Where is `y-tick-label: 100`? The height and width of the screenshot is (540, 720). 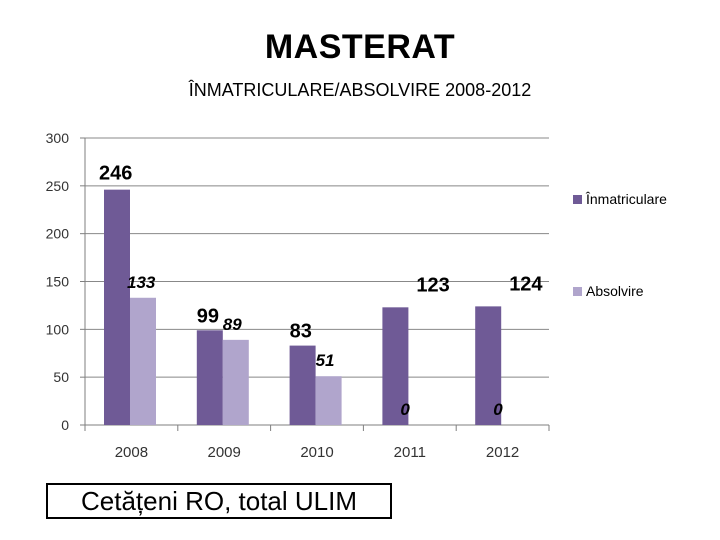
y-tick-label: 100 is located at coordinates (58, 329).